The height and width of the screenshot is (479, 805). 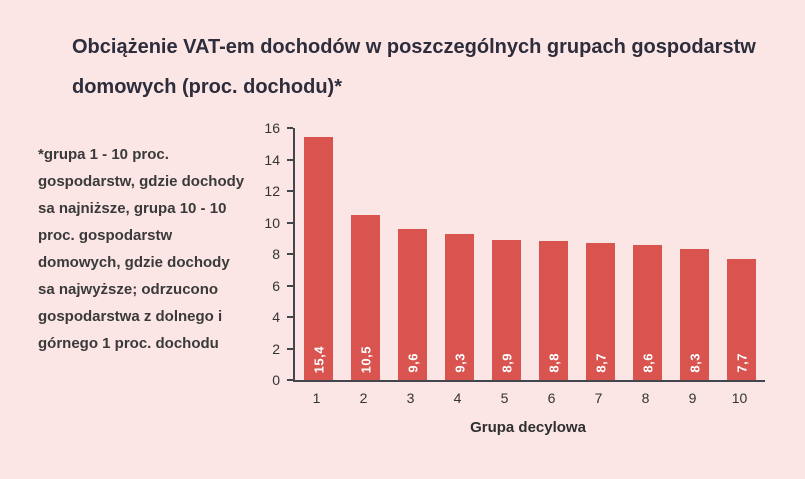 What do you see at coordinates (504, 398) in the screenshot?
I see `x-tick-label: 5` at bounding box center [504, 398].